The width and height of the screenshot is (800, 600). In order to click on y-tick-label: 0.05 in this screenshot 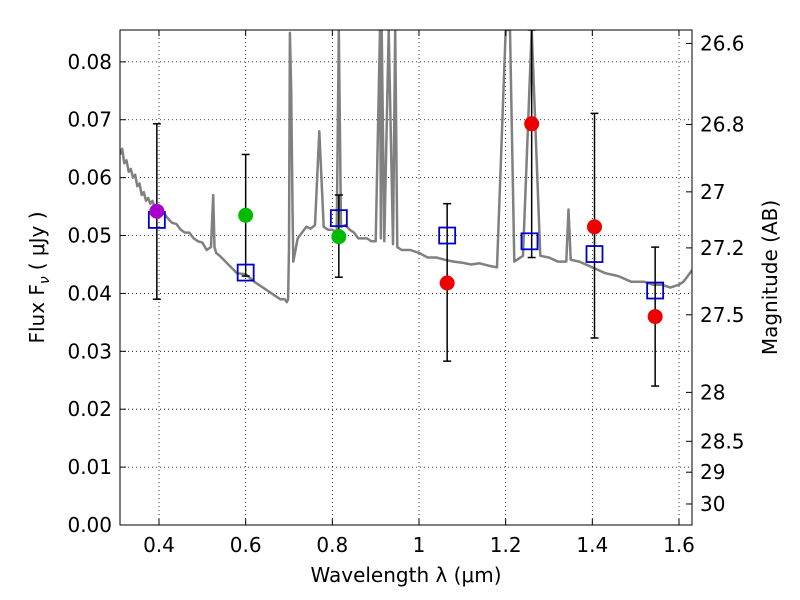, I will do `click(89, 236)`.